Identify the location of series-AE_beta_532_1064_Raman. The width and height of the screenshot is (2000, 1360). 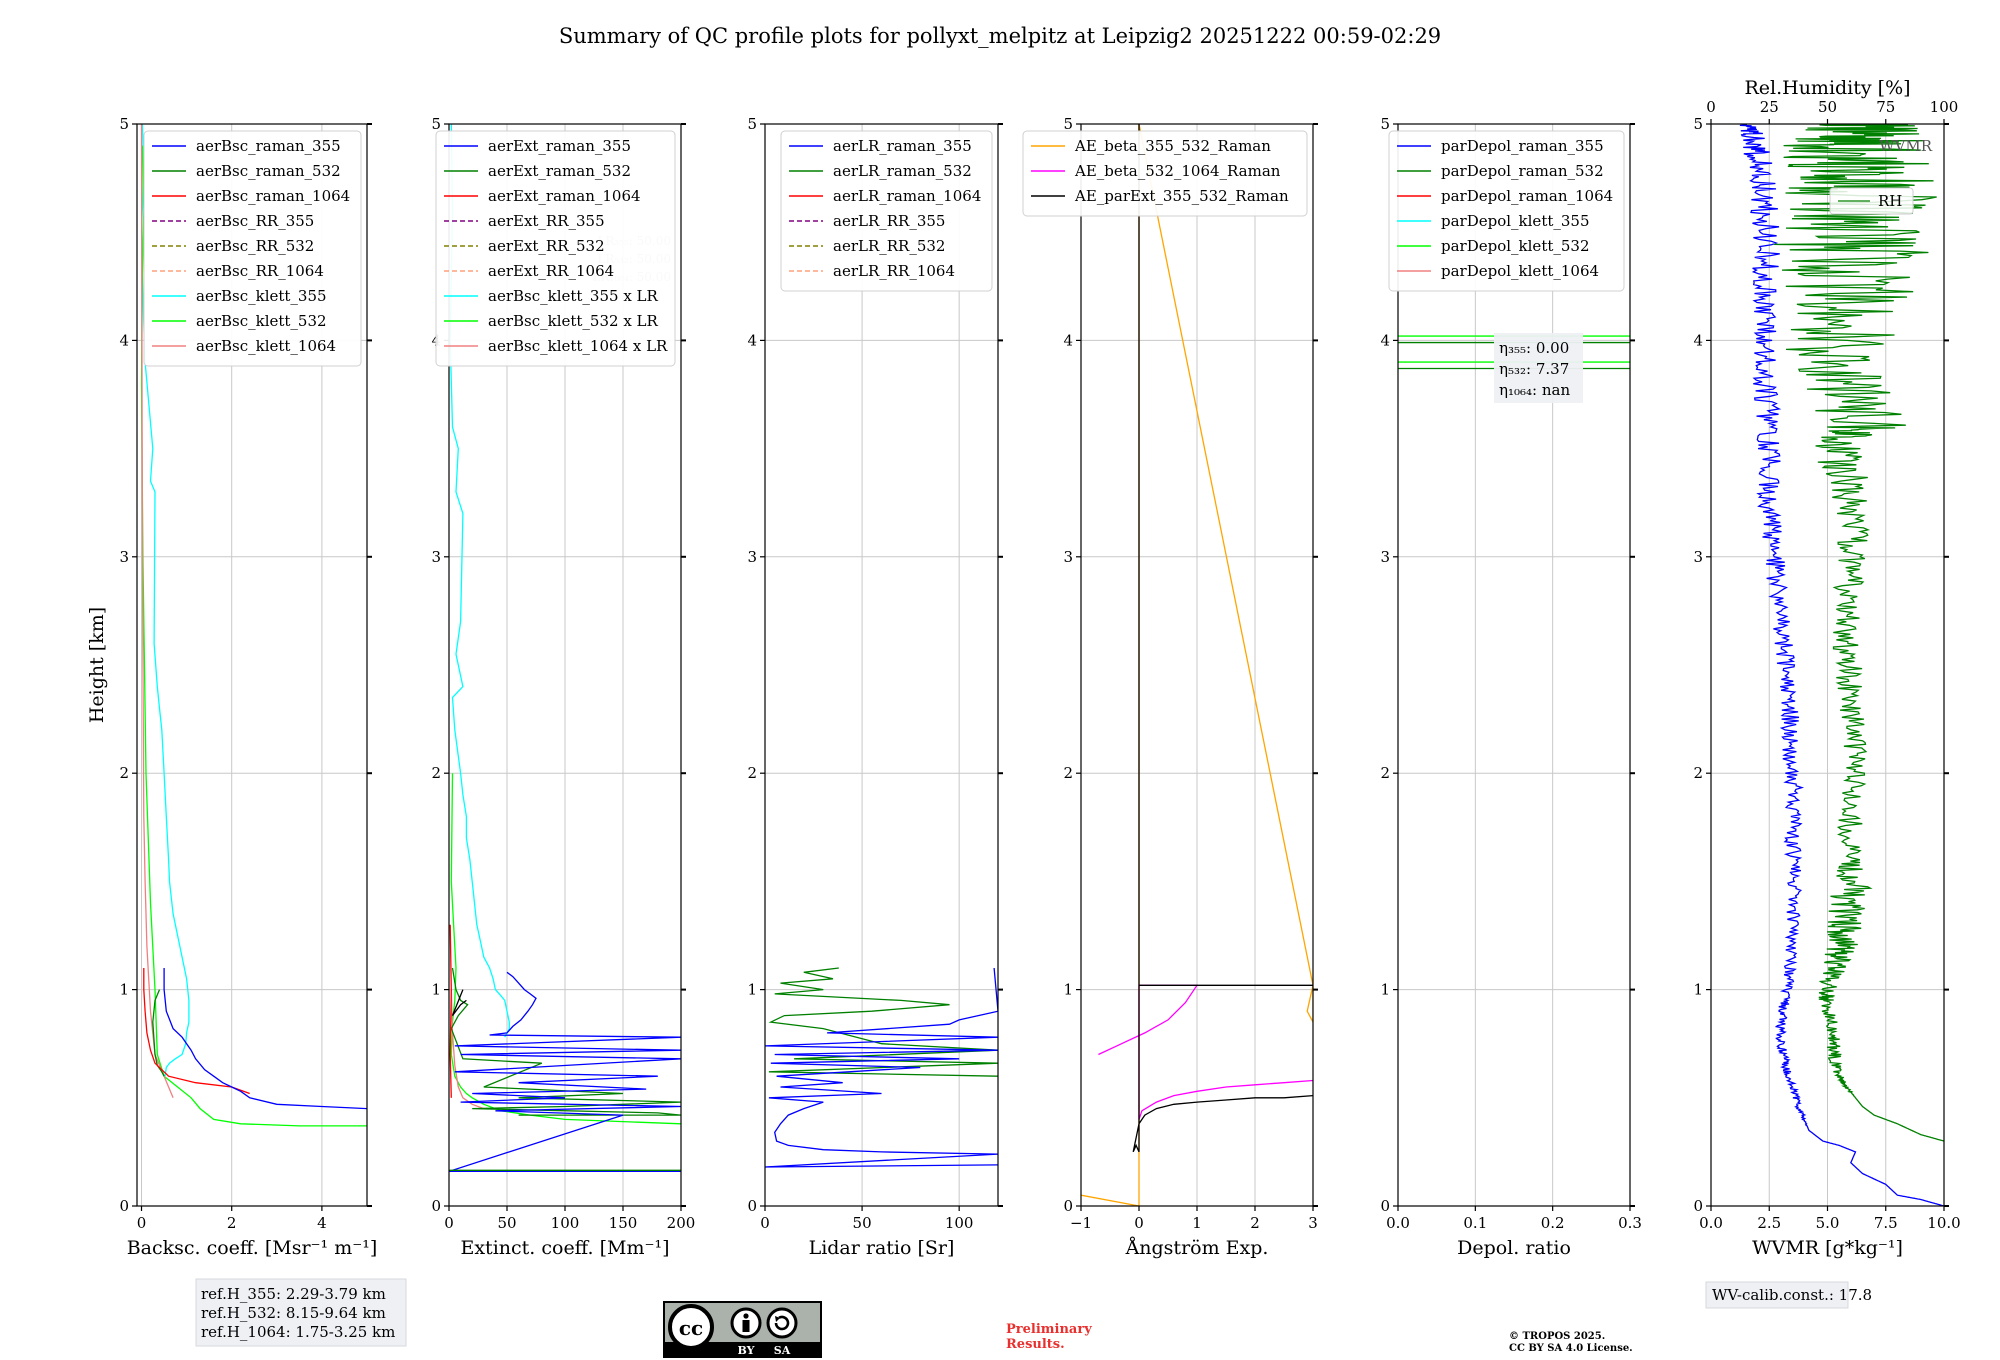
(1205, 1052).